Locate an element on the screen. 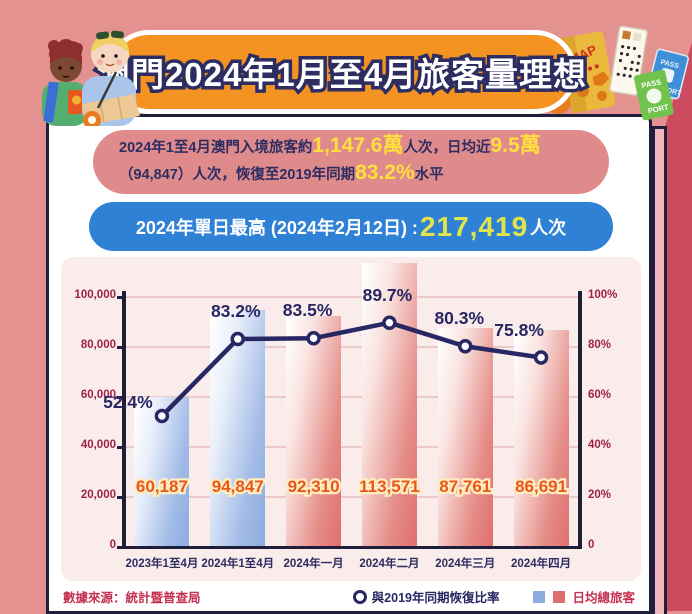  bar-2024年1至4月 is located at coordinates (238, 428).